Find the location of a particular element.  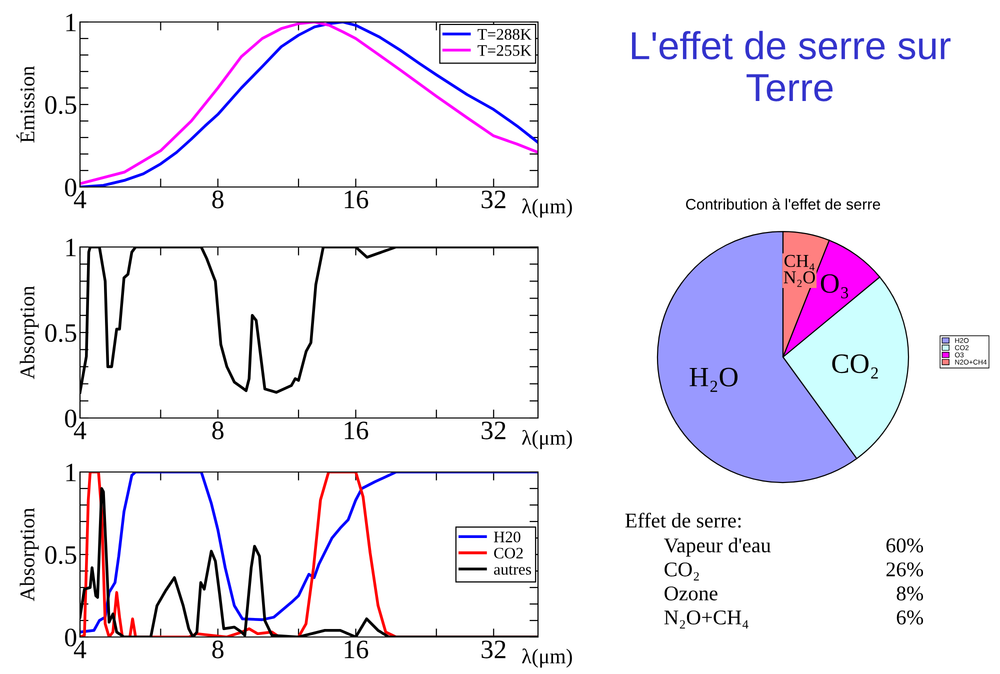

legend-label: T=288K is located at coordinates (505, 34).